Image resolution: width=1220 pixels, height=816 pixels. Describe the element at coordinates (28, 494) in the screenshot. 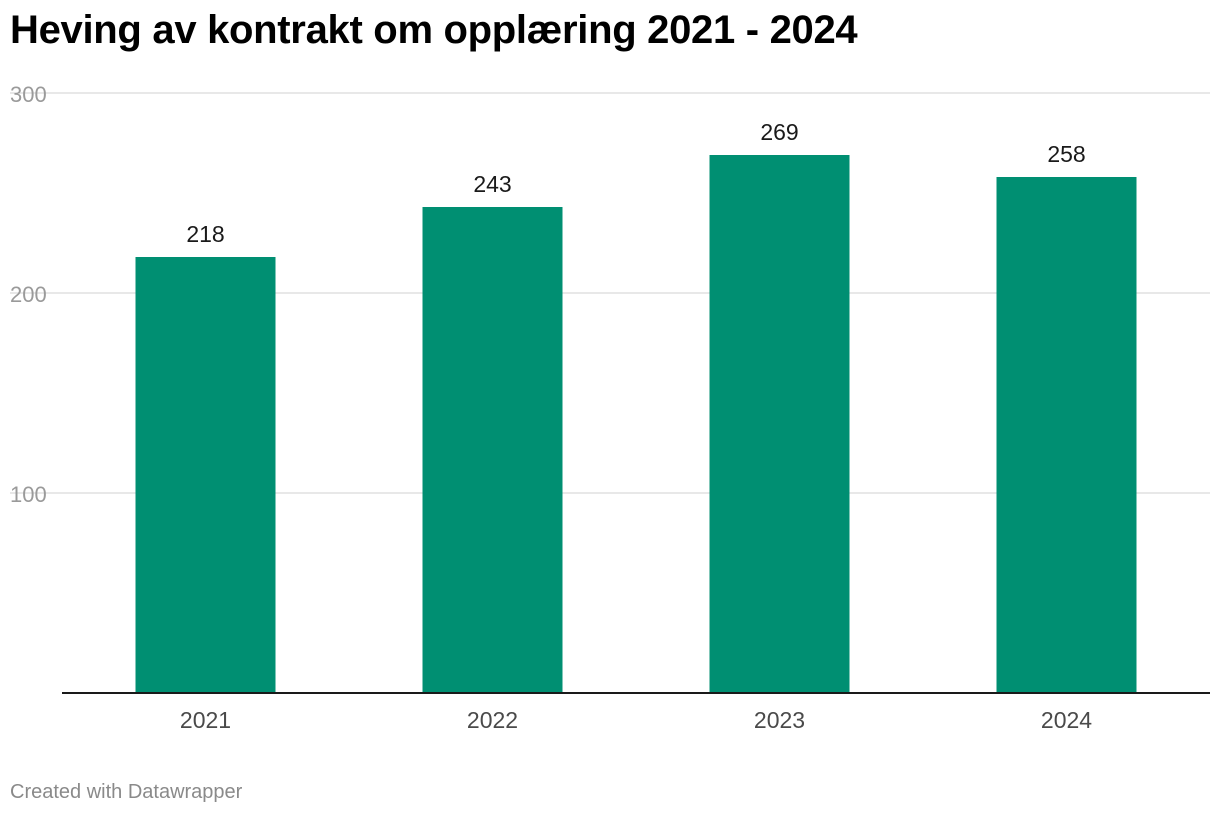

I see `y-tick-label-100: 100` at that location.